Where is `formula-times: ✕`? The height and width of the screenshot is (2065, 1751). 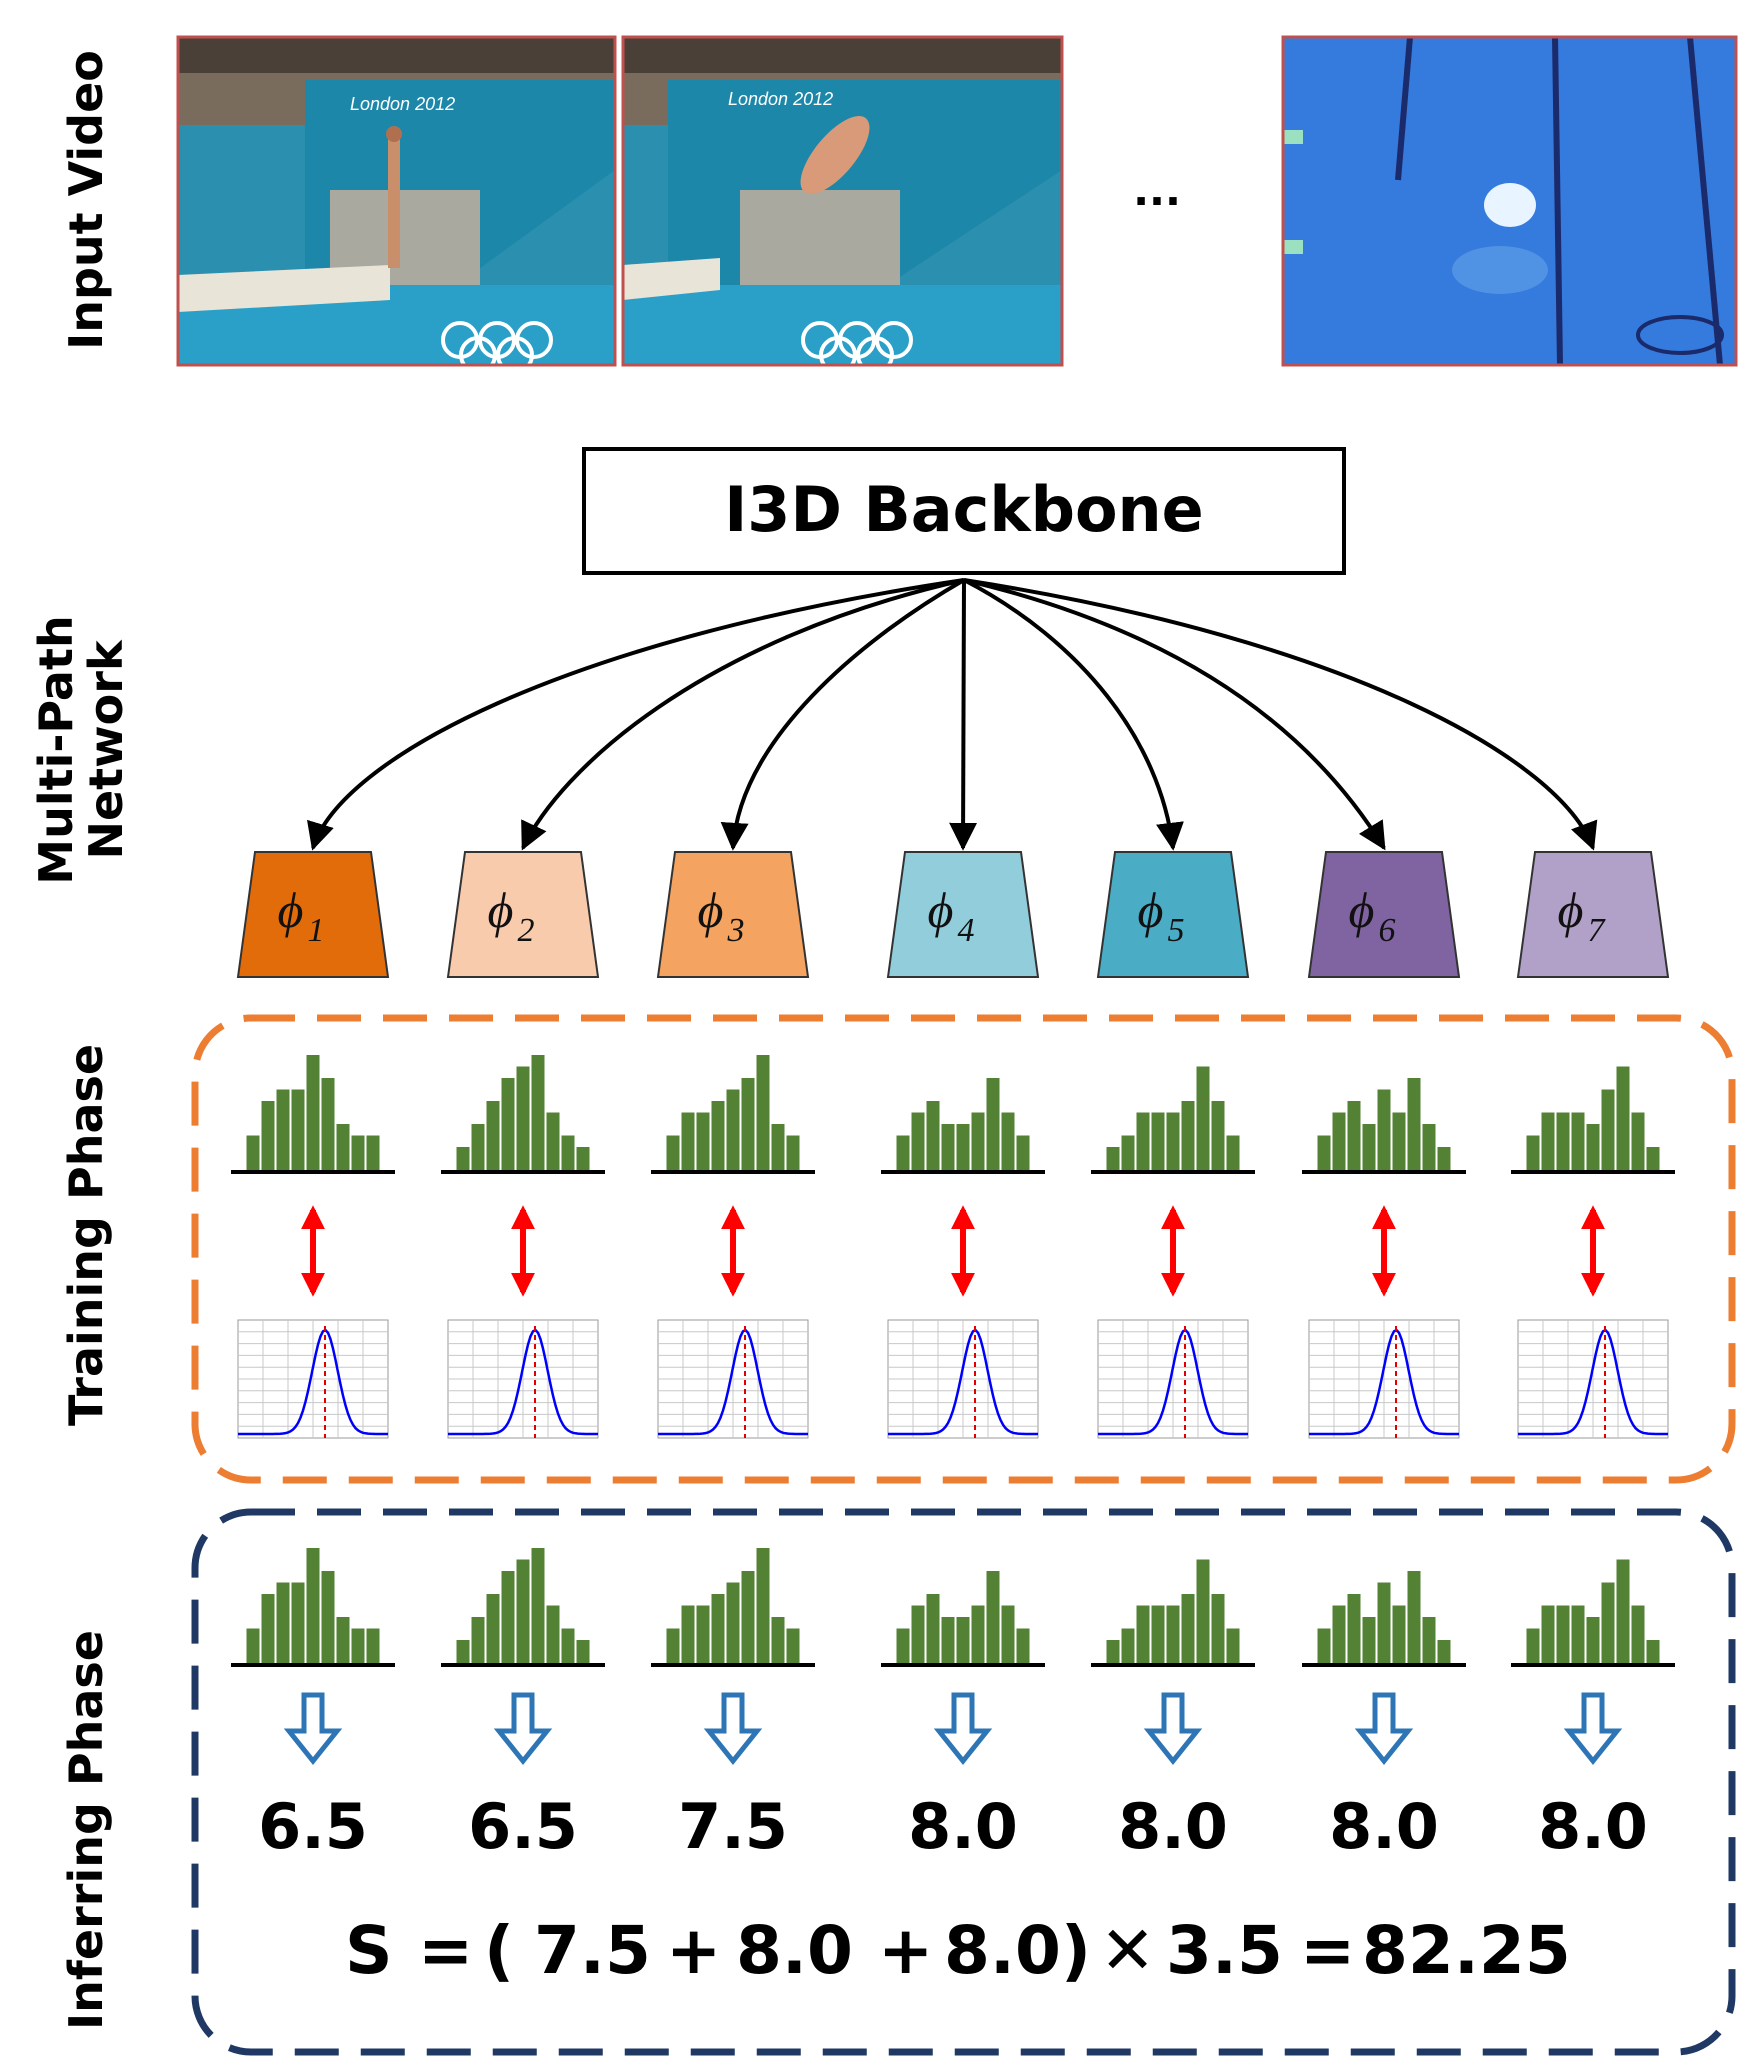
formula-times: ✕ is located at coordinates (1127, 1950).